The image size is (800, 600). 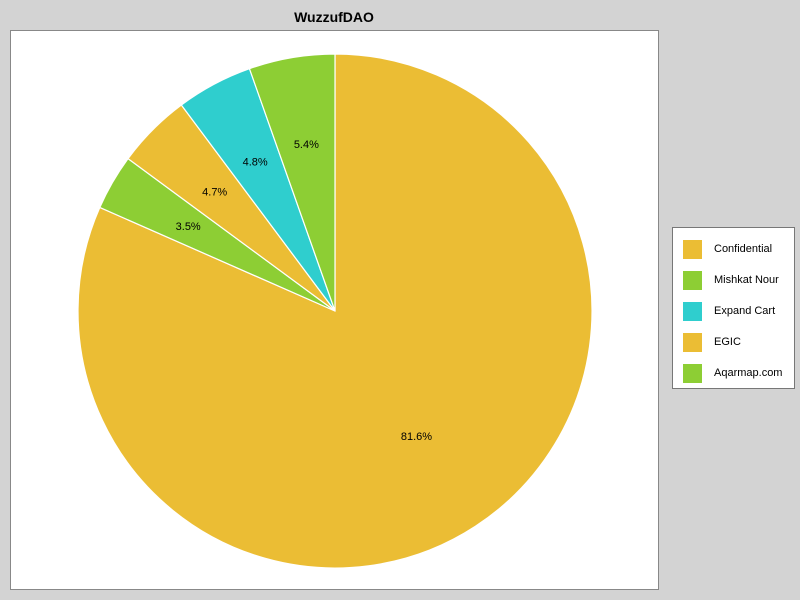 I want to click on slice-label-confidential: 81.6%, so click(x=416, y=437).